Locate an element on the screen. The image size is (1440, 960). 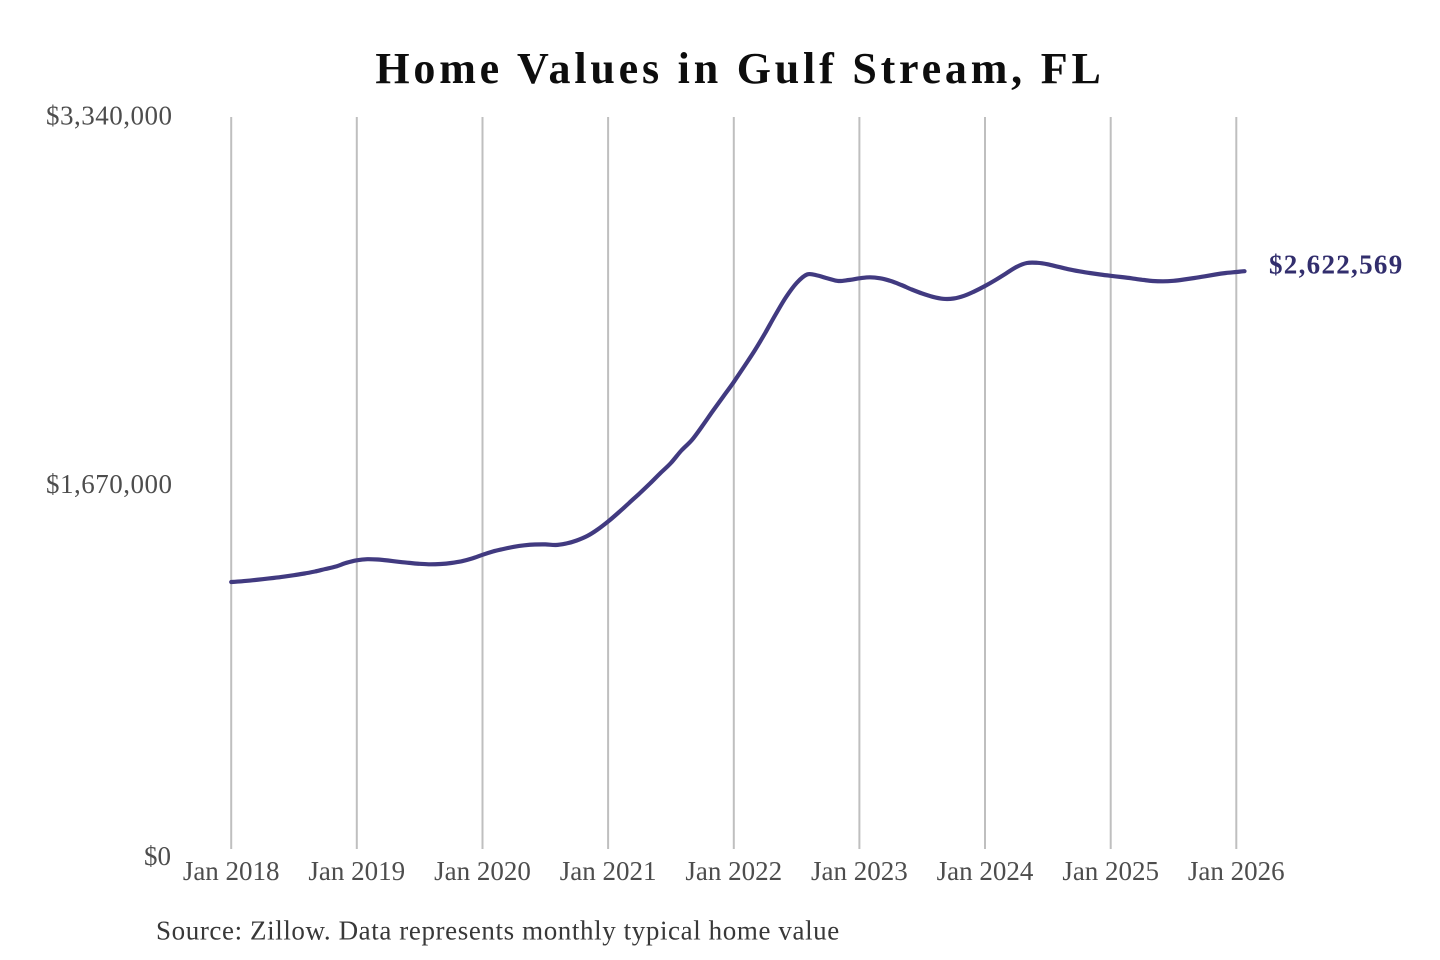
svg-text: Home Values in Gulf Stream, FL is located at coordinates (739, 68).